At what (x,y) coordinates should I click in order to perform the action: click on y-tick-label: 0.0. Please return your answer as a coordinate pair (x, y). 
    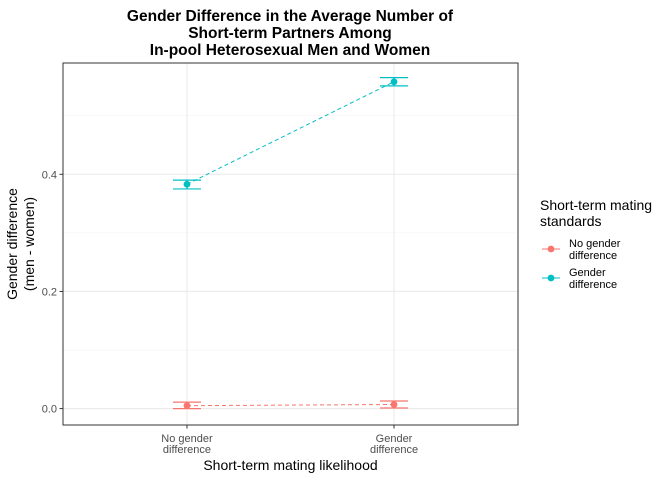
    Looking at the image, I should click on (49, 410).